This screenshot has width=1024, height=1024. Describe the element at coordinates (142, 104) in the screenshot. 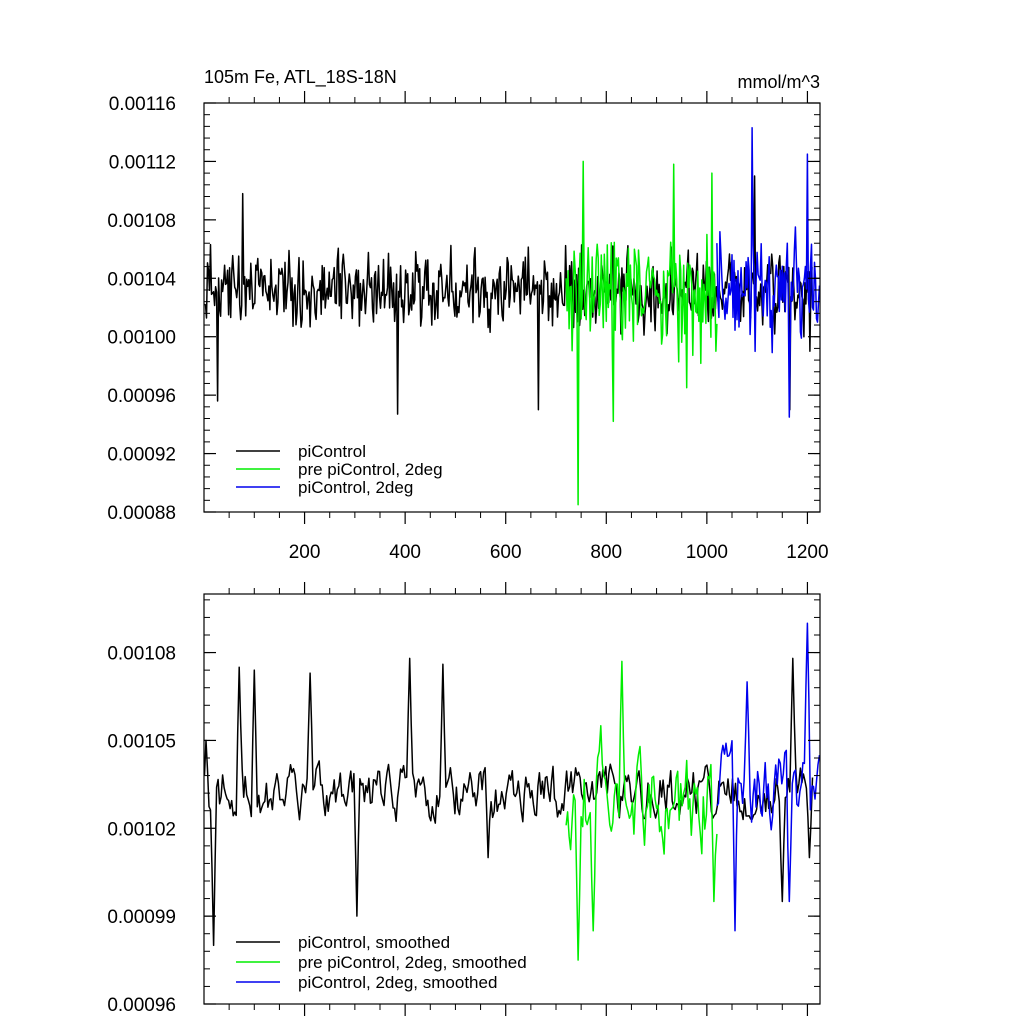

I see `y-tick-label: 0.00116` at that location.